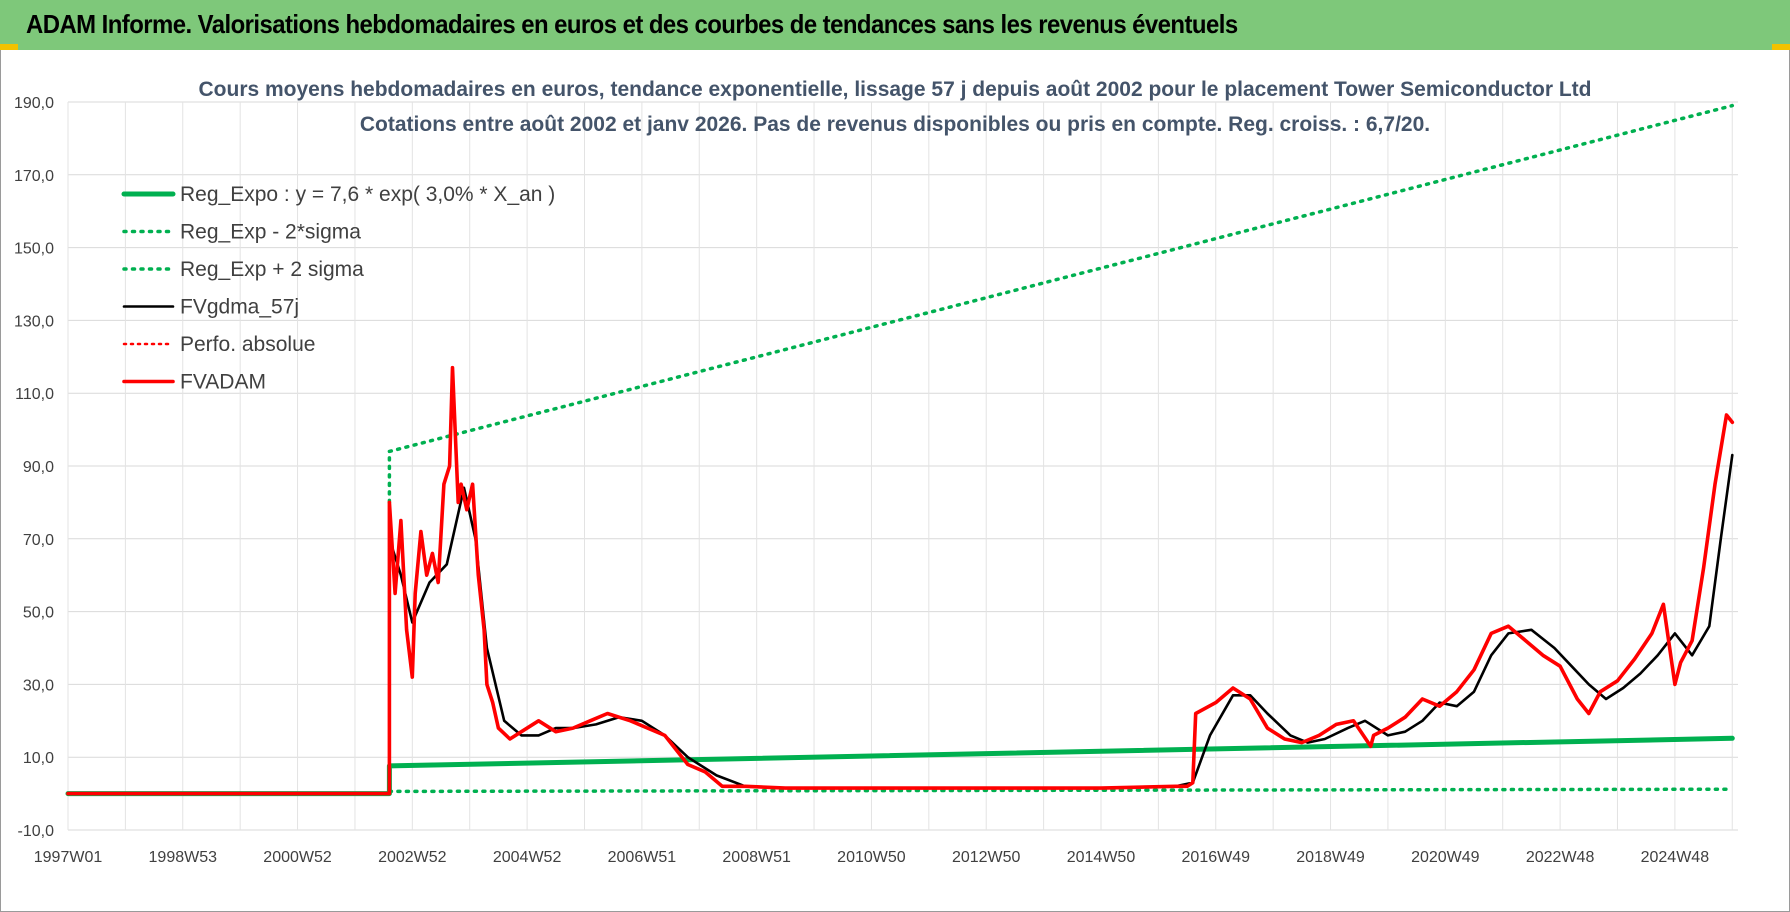 This screenshot has width=1790, height=912. I want to click on corner-marker-left, so click(9, 47).